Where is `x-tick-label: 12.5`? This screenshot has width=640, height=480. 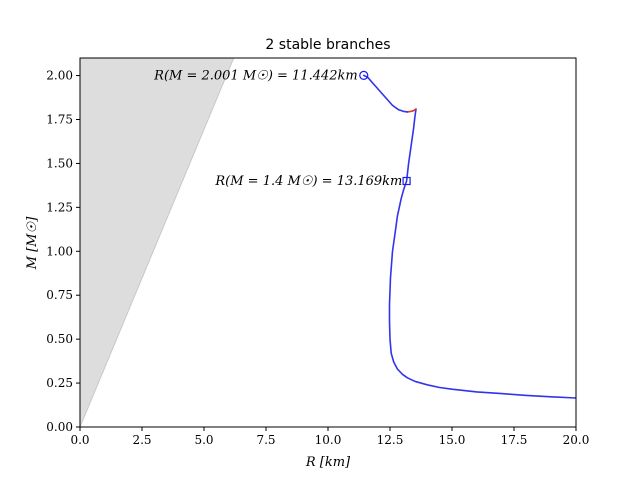 x-tick-label: 12.5 is located at coordinates (390, 440).